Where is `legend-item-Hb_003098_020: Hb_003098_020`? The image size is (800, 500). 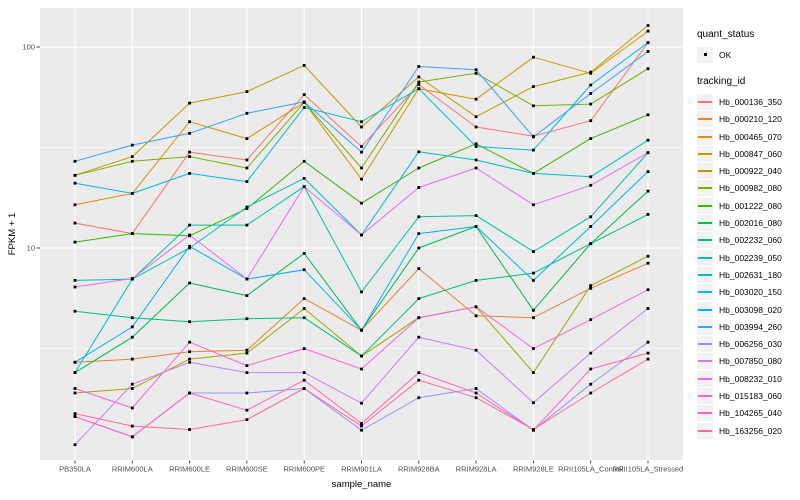 legend-item-Hb_003098_020: Hb_003098_020 is located at coordinates (747, 309).